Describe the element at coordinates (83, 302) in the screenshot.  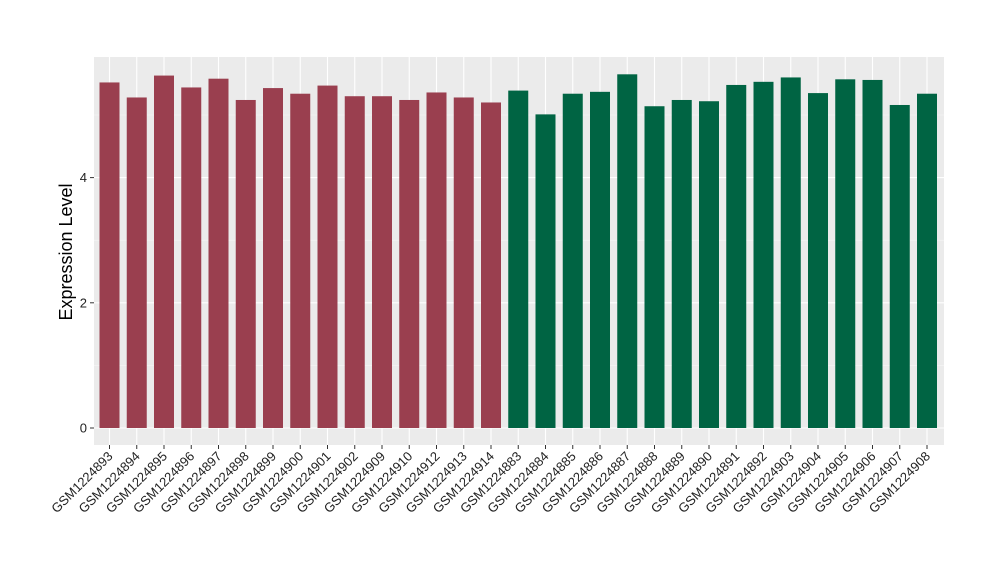
I see `y-tick-label: 2` at that location.